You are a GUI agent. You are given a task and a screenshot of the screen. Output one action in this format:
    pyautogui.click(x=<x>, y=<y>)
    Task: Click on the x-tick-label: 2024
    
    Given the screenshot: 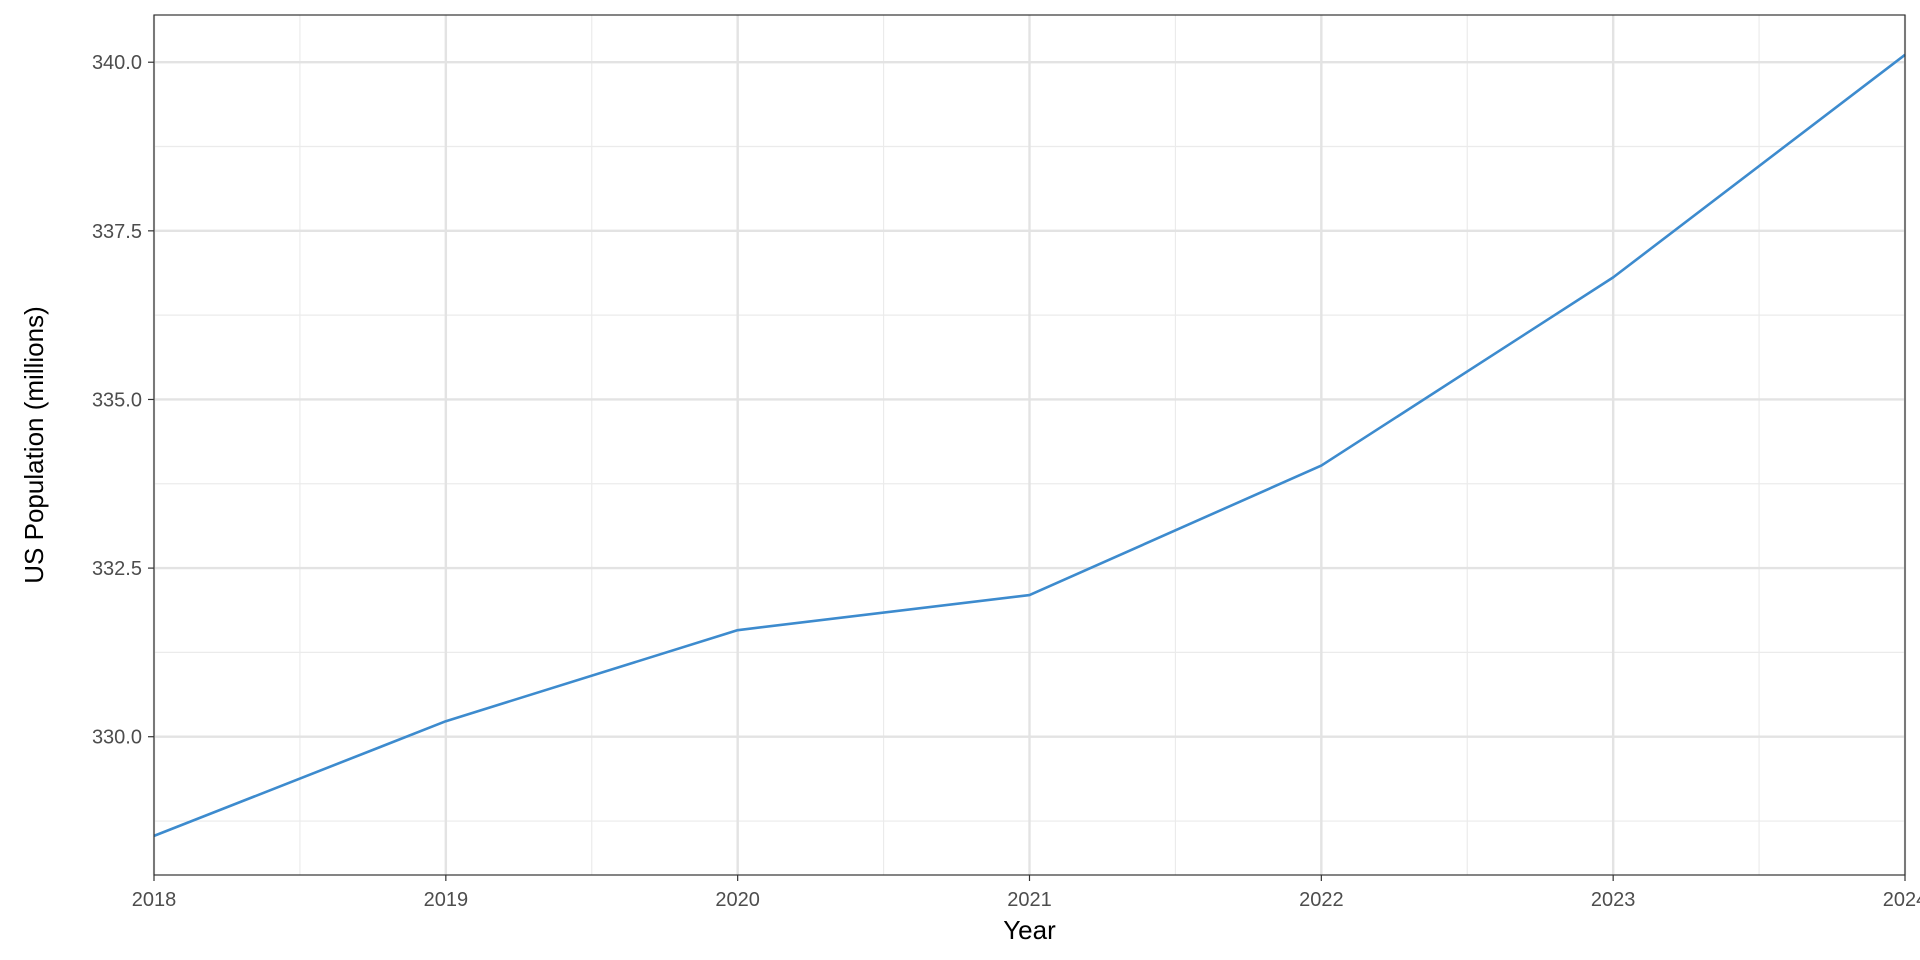 What is the action you would take?
    pyautogui.click(x=1901, y=900)
    